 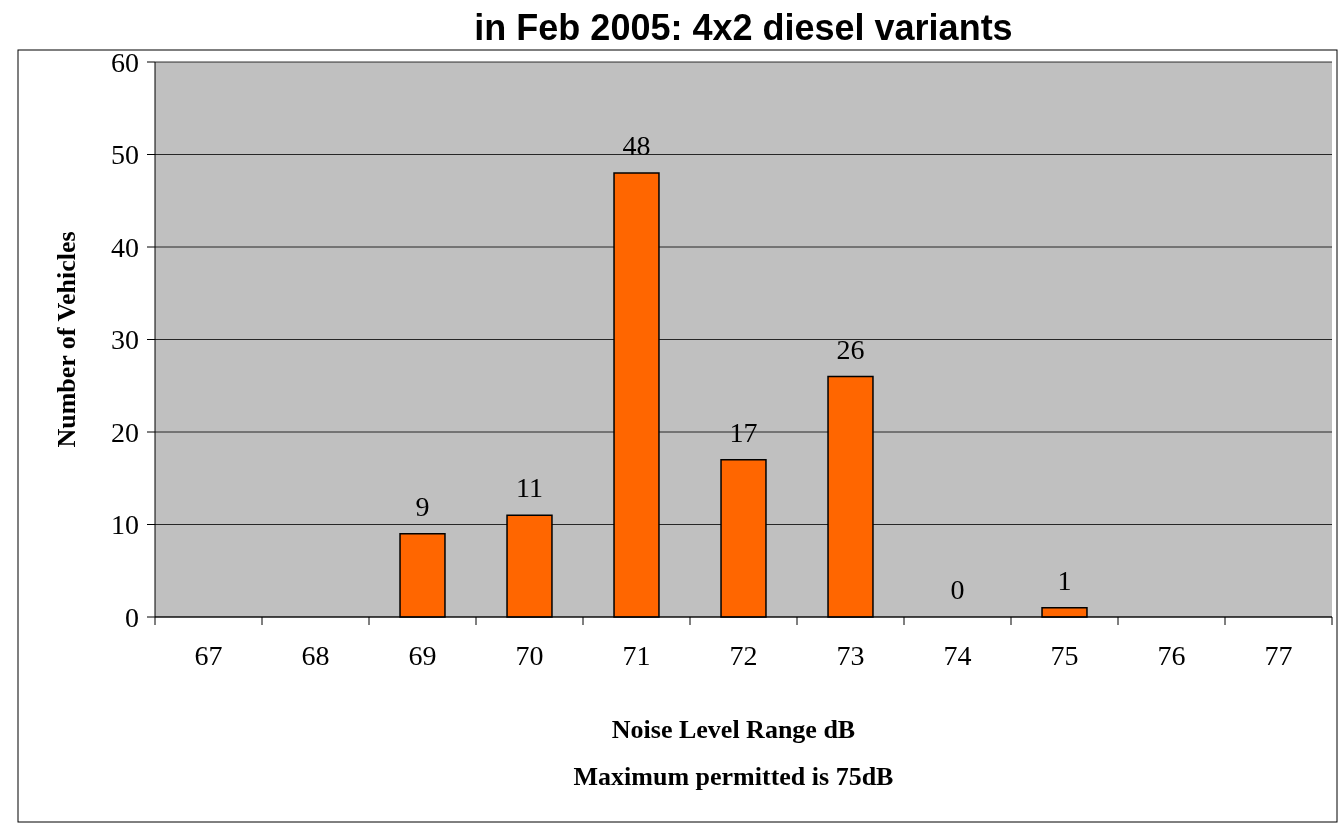 I want to click on data-label: 17, so click(x=743, y=432).